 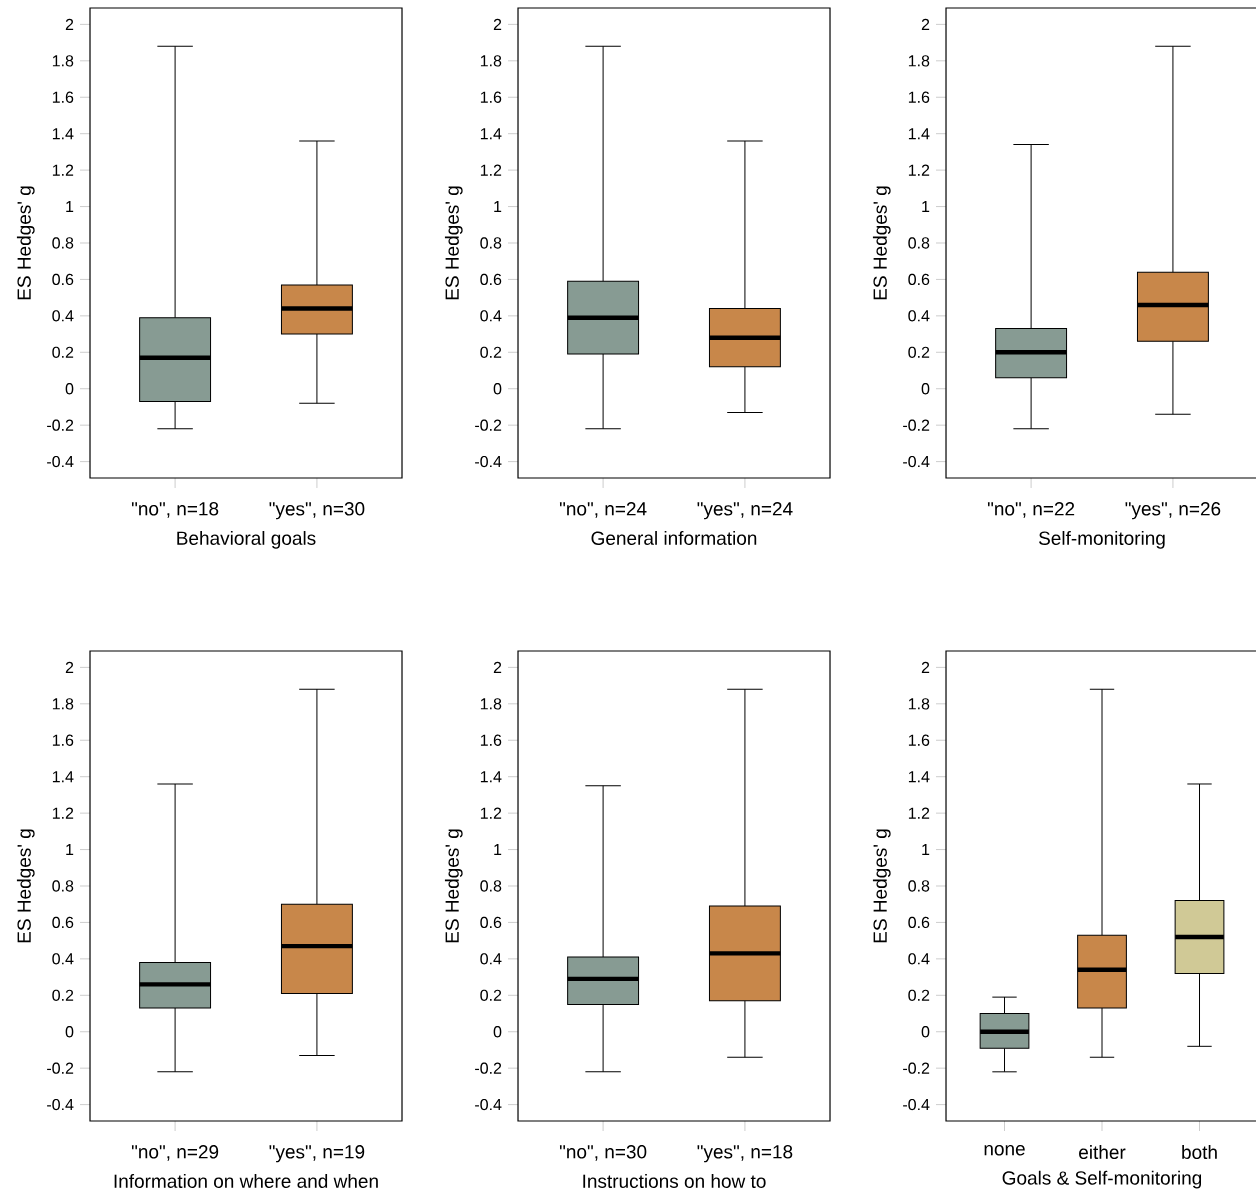 What do you see at coordinates (745, 1154) in the screenshot?
I see `x-tick-label: "yes", n=18` at bounding box center [745, 1154].